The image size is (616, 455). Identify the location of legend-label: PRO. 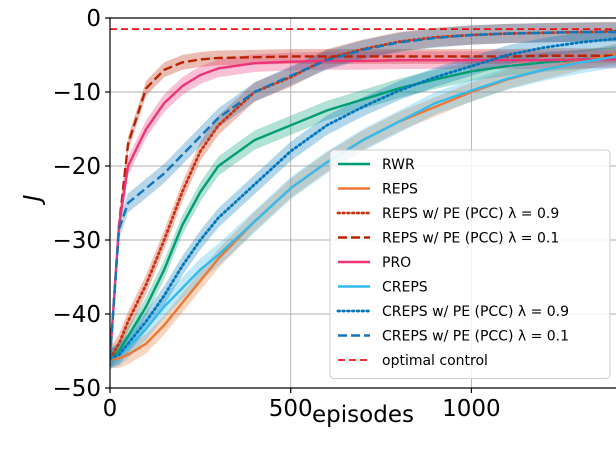
(396, 263).